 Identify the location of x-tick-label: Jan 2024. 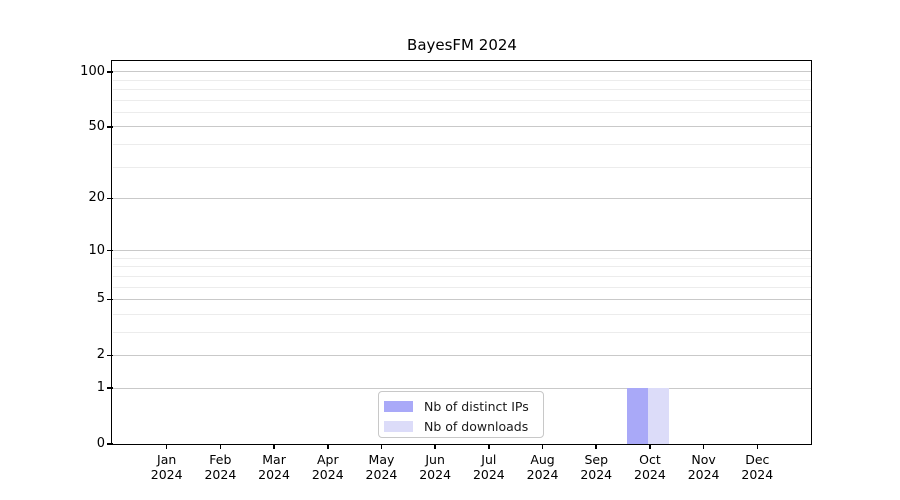
(167, 467).